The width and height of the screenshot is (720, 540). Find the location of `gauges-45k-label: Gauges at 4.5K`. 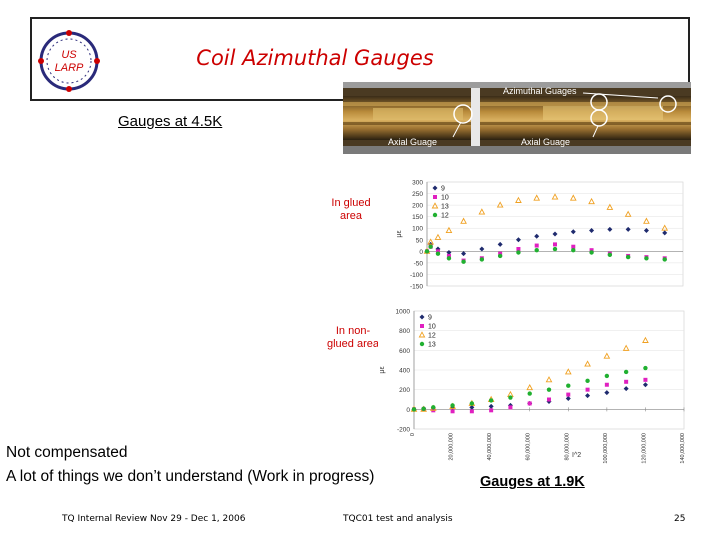

gauges-45k-label: Gauges at 4.5K is located at coordinates (170, 121).